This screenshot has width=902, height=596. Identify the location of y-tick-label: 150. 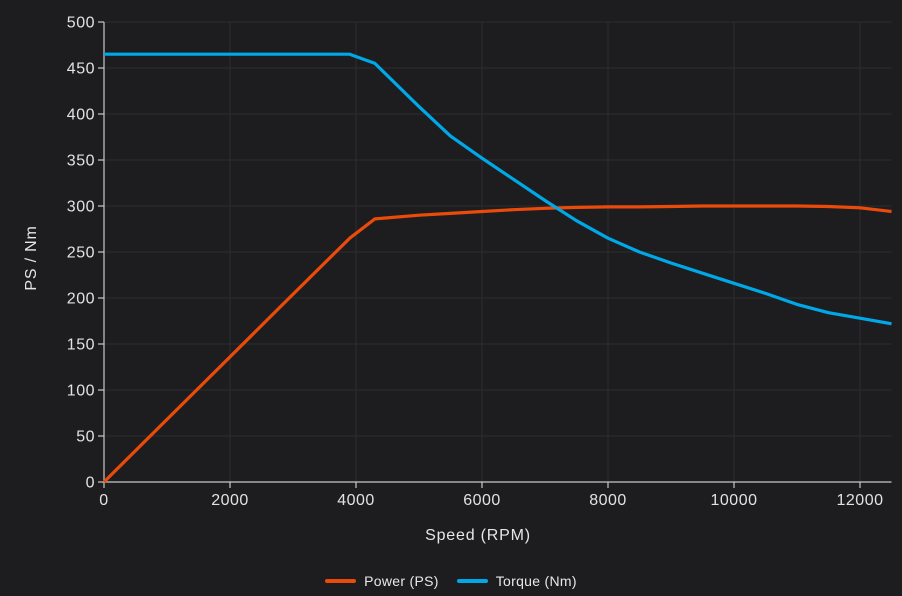
(81, 345).